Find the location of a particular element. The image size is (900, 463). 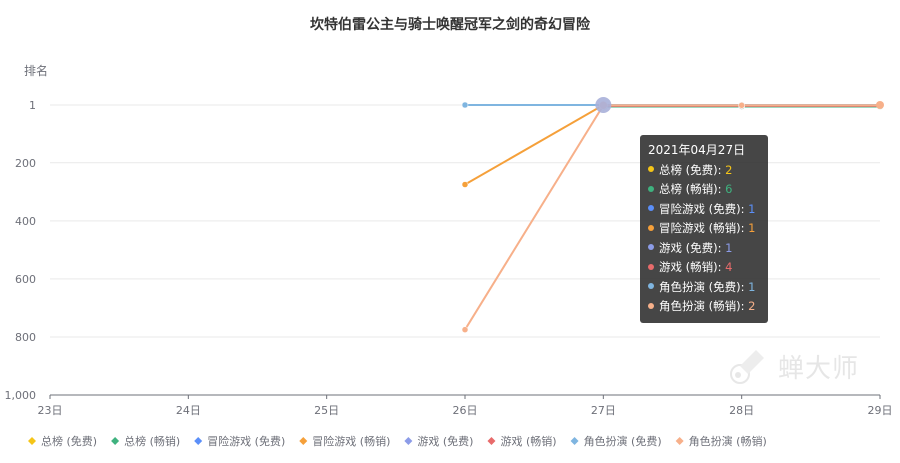

tooltip-date: 2021年04月27日 is located at coordinates (697, 150).